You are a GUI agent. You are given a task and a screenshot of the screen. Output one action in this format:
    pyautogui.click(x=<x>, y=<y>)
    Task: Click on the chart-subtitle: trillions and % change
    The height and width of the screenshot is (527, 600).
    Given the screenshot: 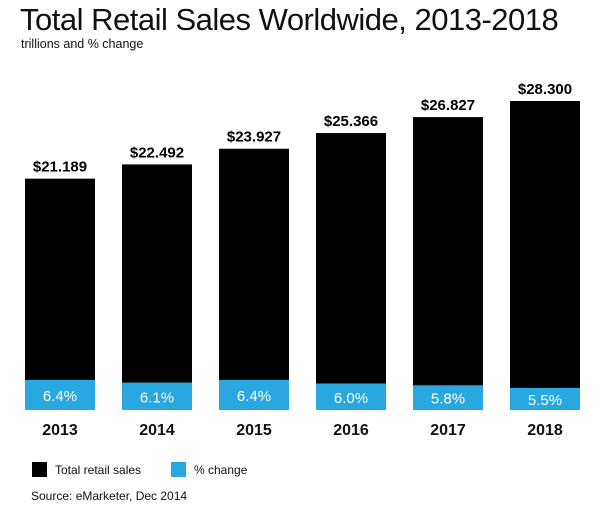 What is the action you would take?
    pyautogui.click(x=82, y=44)
    